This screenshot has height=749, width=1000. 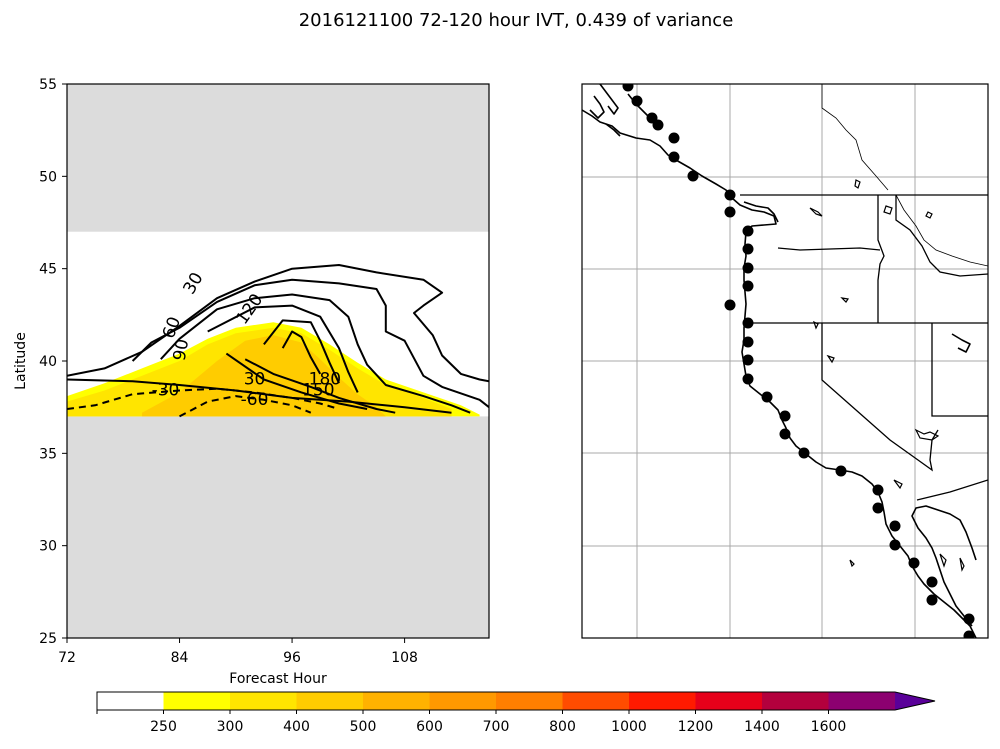 What do you see at coordinates (429, 727) in the screenshot?
I see `colorbar-tick-label-4: 600` at bounding box center [429, 727].